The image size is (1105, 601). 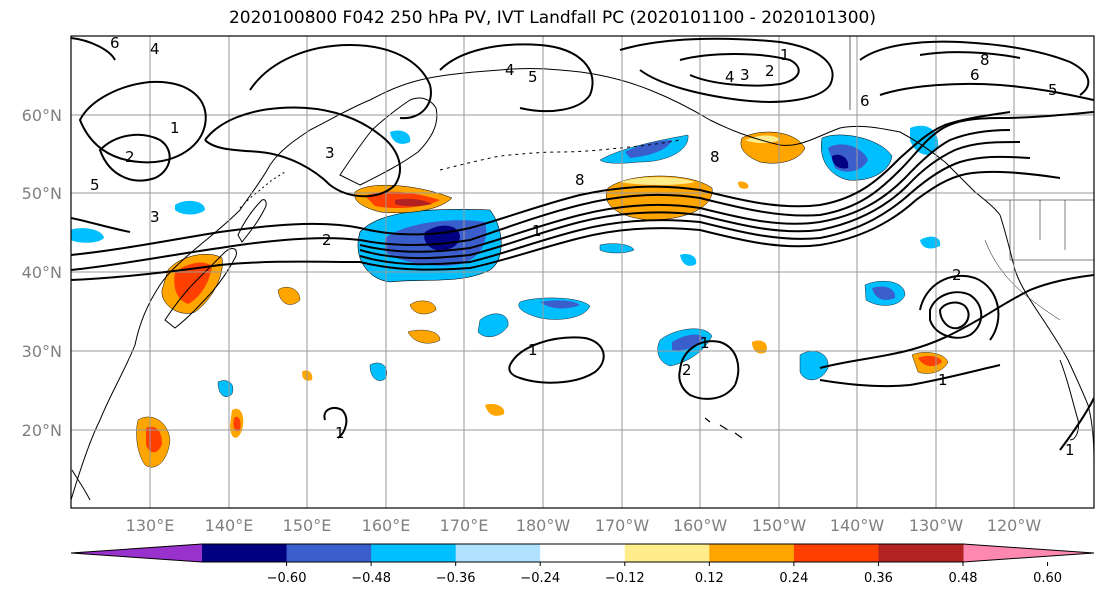 I want to click on lon-label: 140°E, so click(x=229, y=525).